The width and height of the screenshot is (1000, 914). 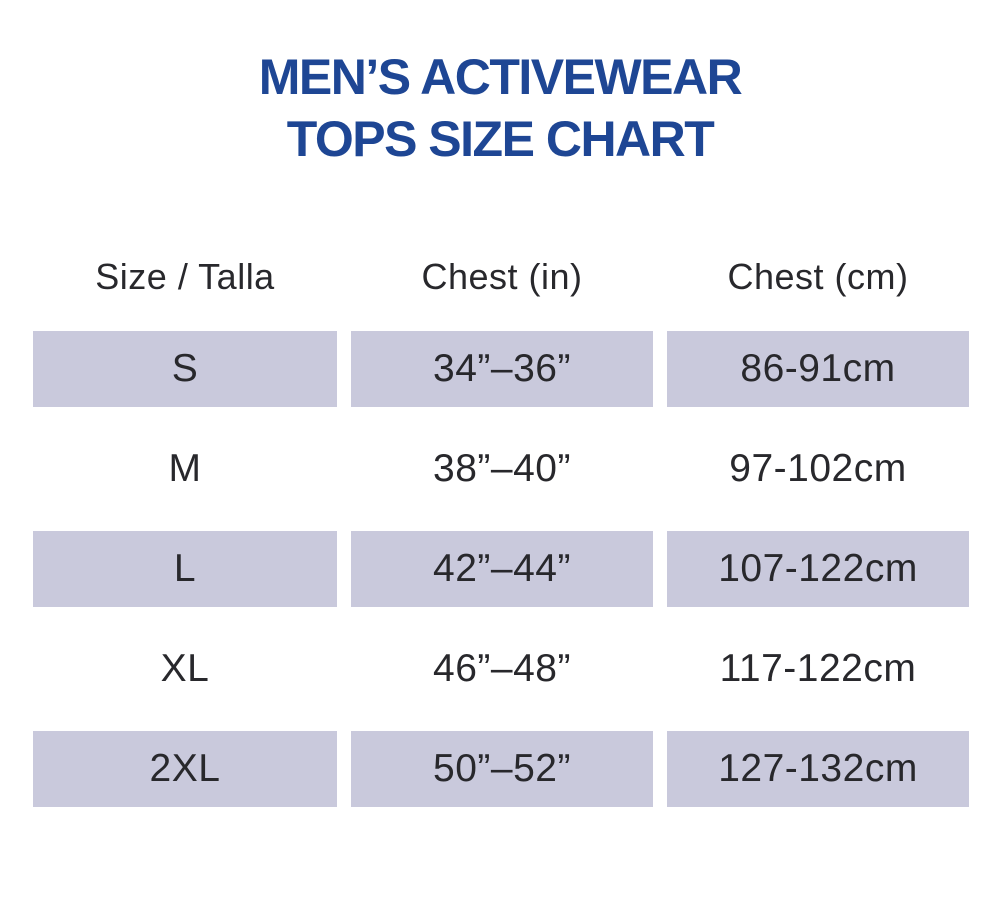 What do you see at coordinates (818, 369) in the screenshot?
I see `chest-cm-cell: 86-91cm` at bounding box center [818, 369].